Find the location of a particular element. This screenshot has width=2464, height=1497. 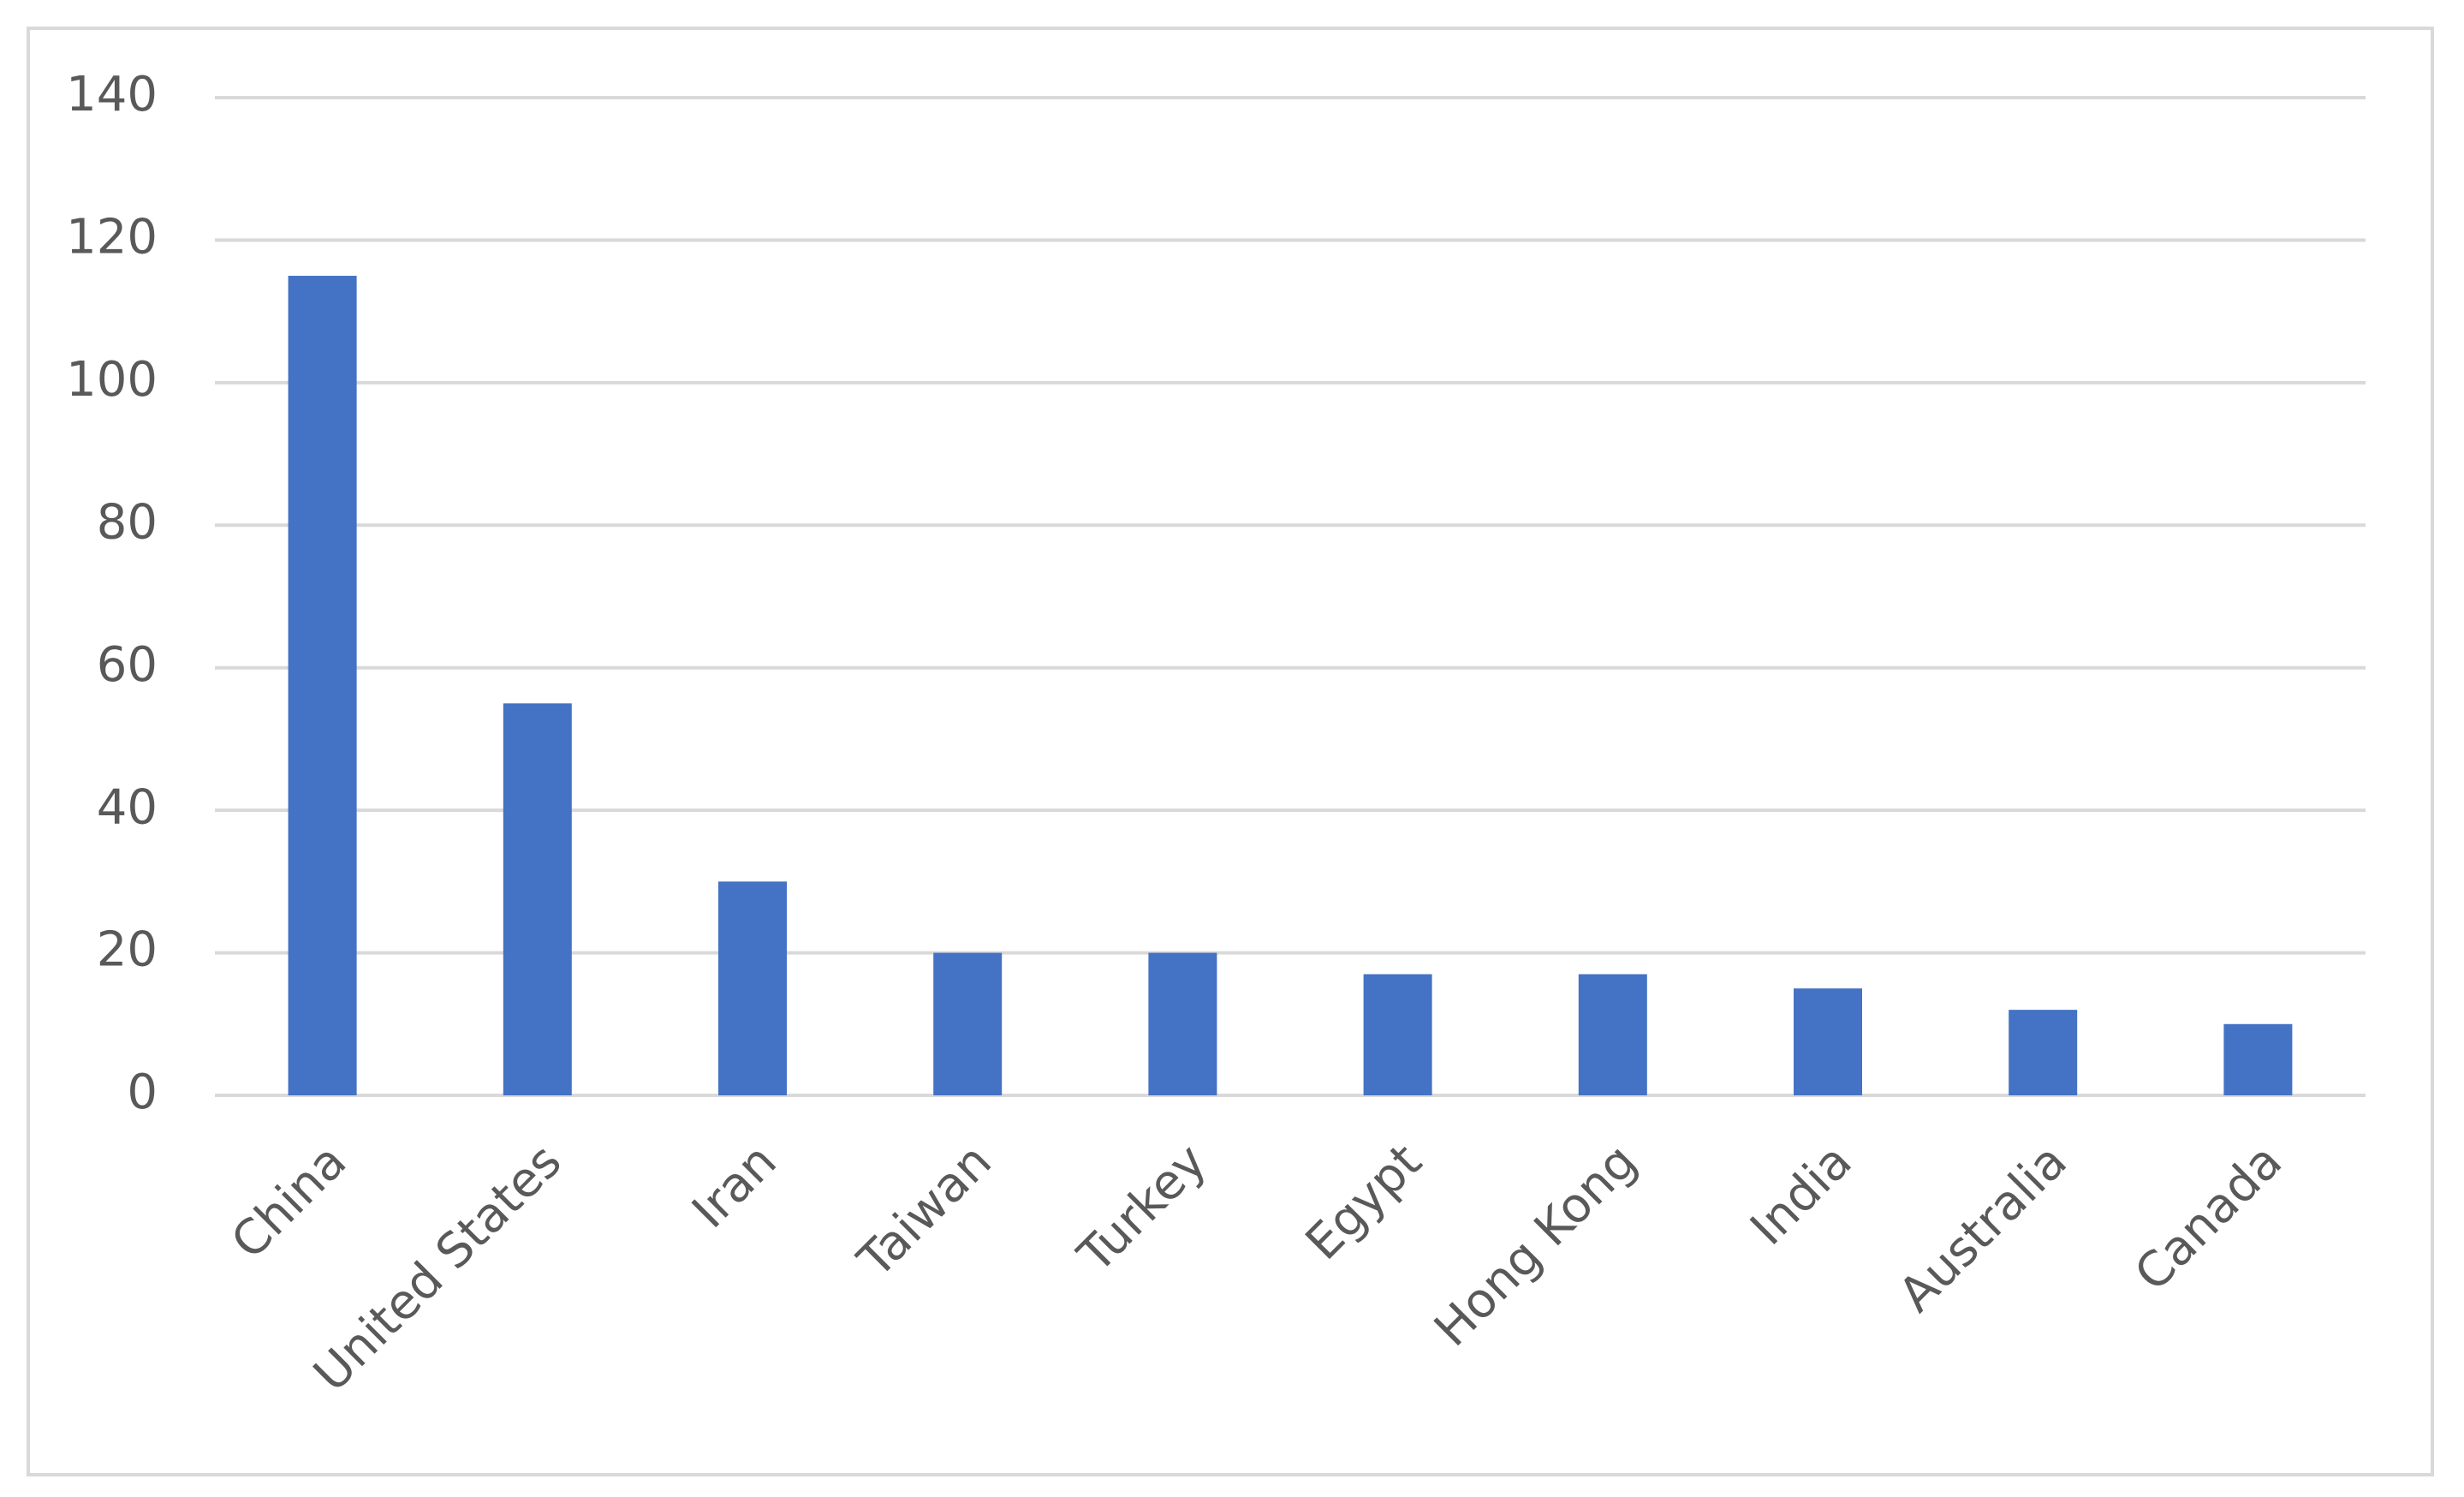

y-tick-label: 40 is located at coordinates (127, 807).